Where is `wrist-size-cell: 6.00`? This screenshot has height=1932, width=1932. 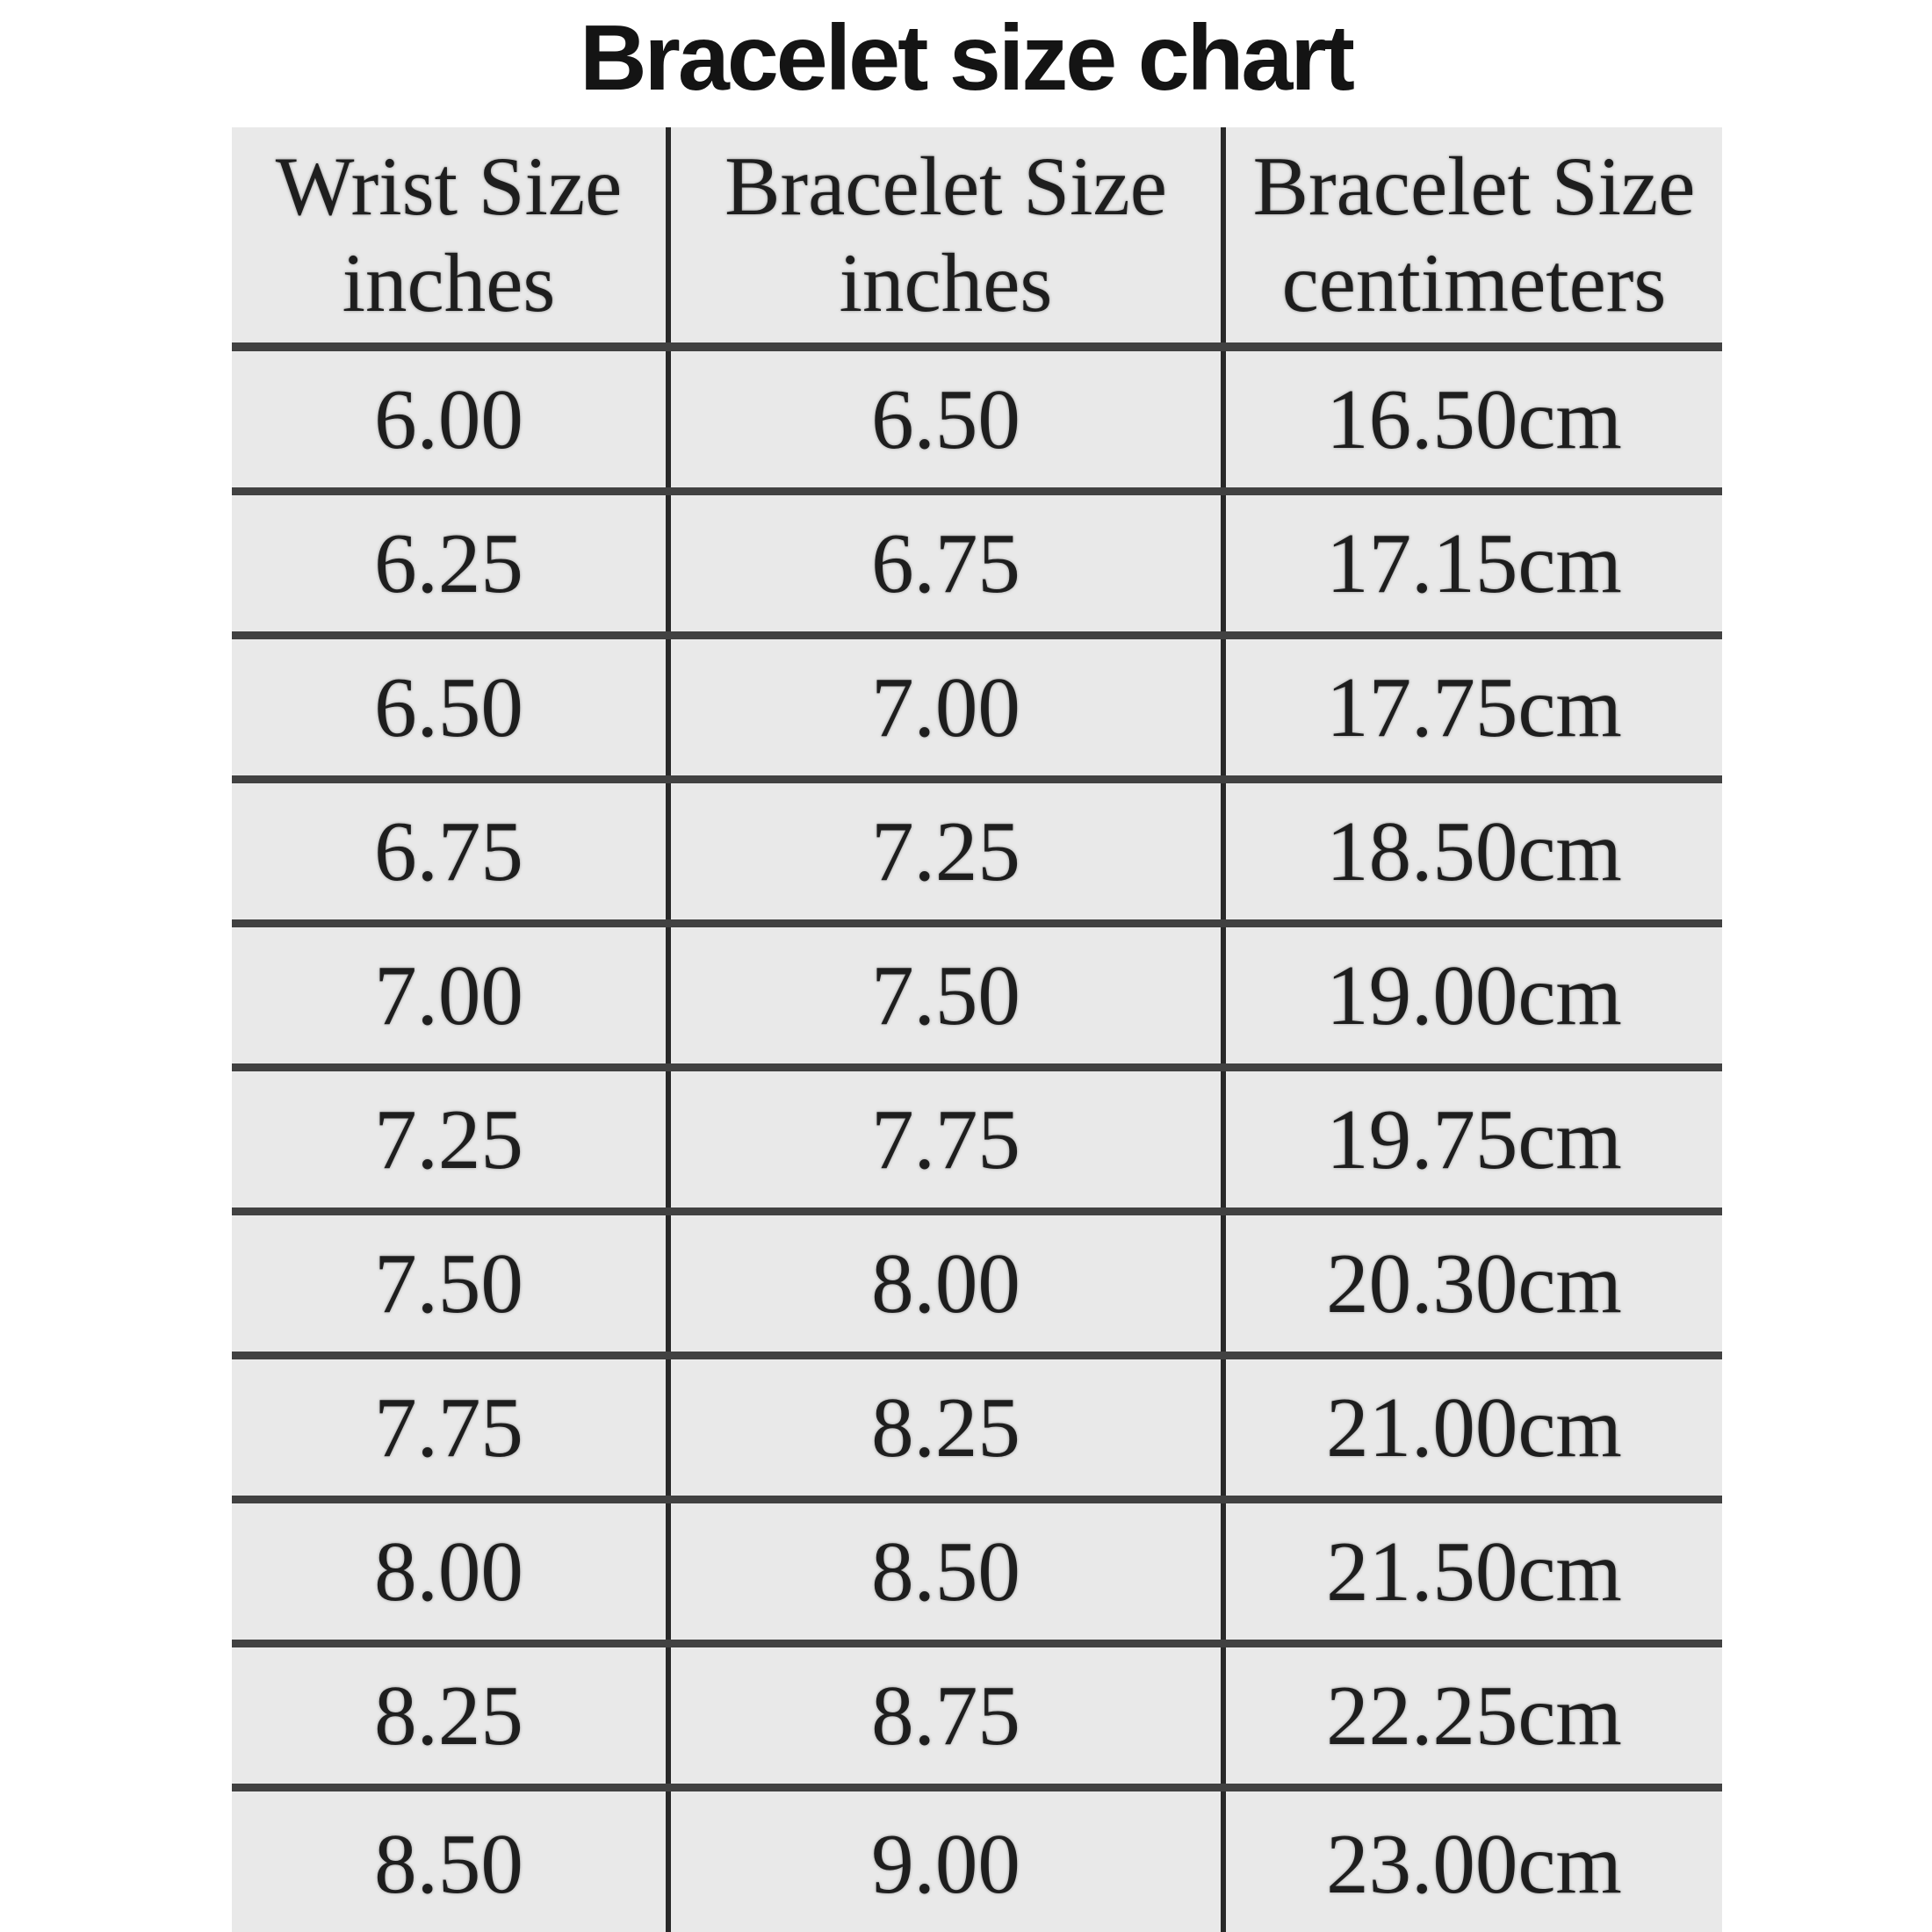 wrist-size-cell: 6.00 is located at coordinates (450, 421).